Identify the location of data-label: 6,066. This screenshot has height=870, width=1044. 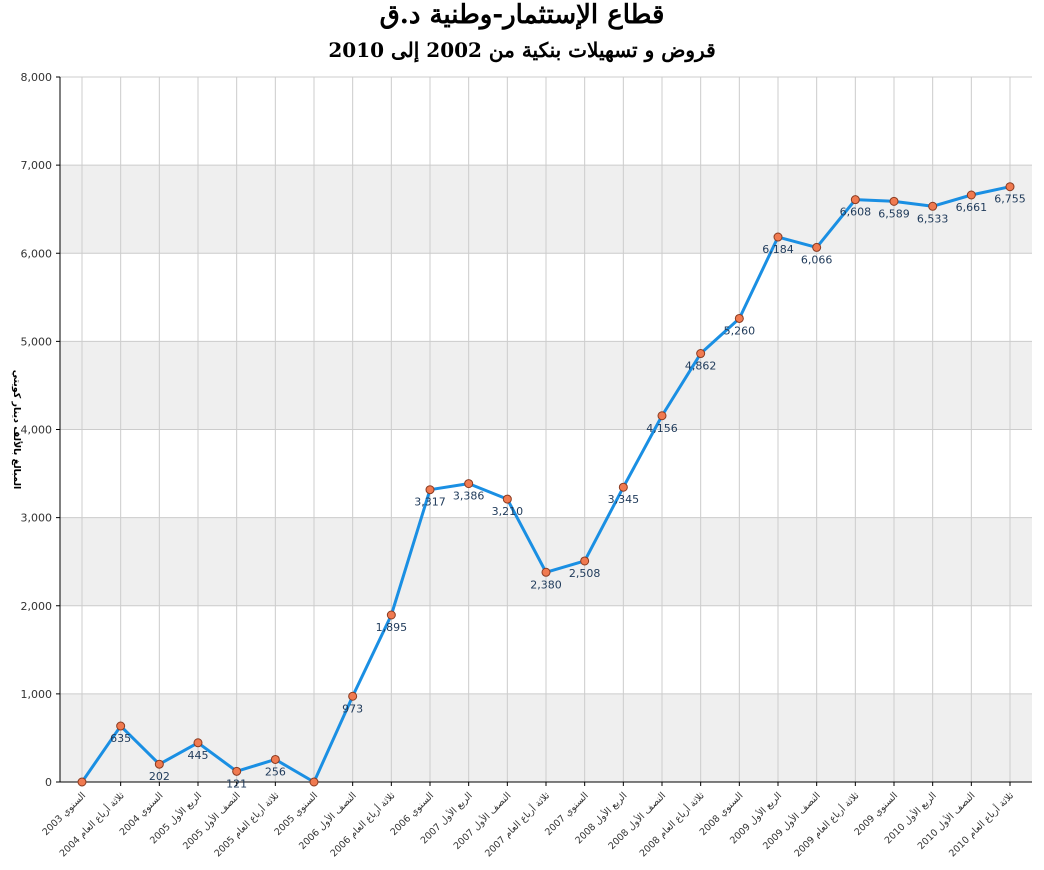
(817, 259).